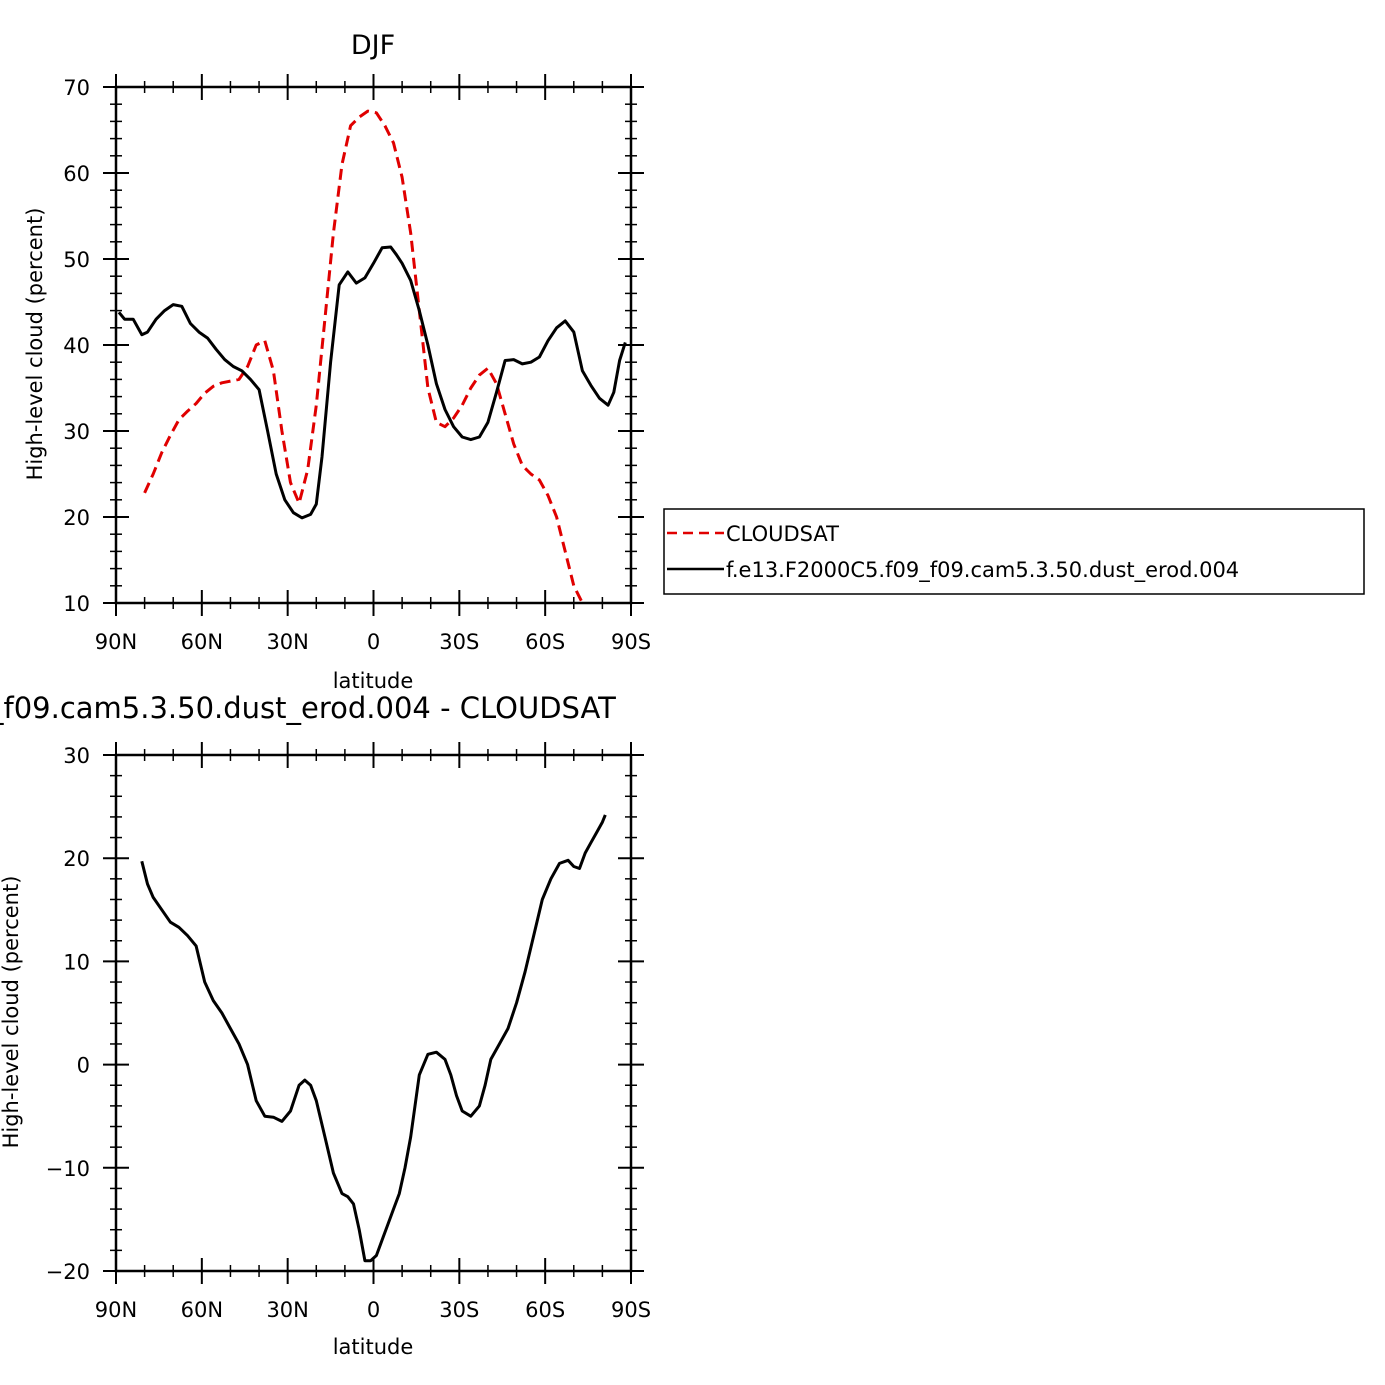  What do you see at coordinates (68, 1169) in the screenshot?
I see `bottom-y-tick-label: −10` at bounding box center [68, 1169].